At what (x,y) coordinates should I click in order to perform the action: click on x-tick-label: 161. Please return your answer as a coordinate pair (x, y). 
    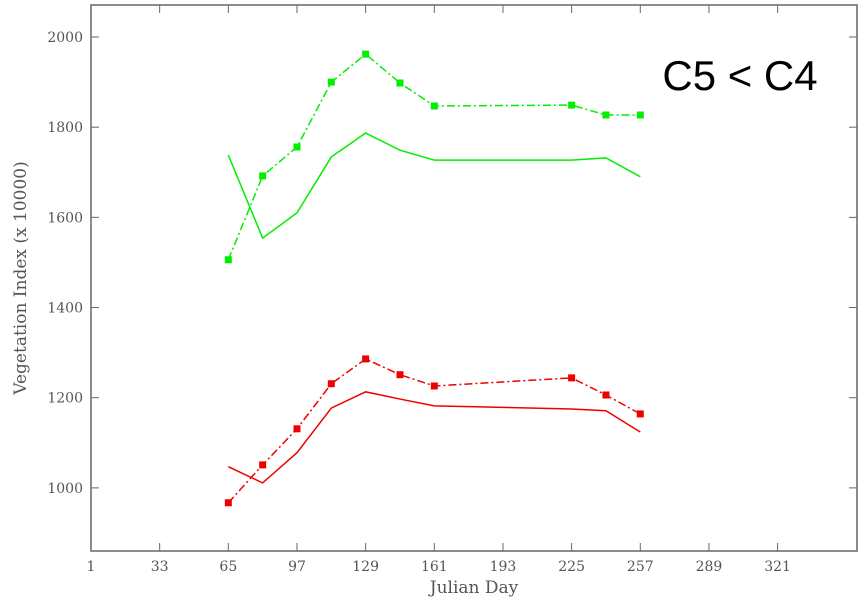
    Looking at the image, I should click on (434, 567).